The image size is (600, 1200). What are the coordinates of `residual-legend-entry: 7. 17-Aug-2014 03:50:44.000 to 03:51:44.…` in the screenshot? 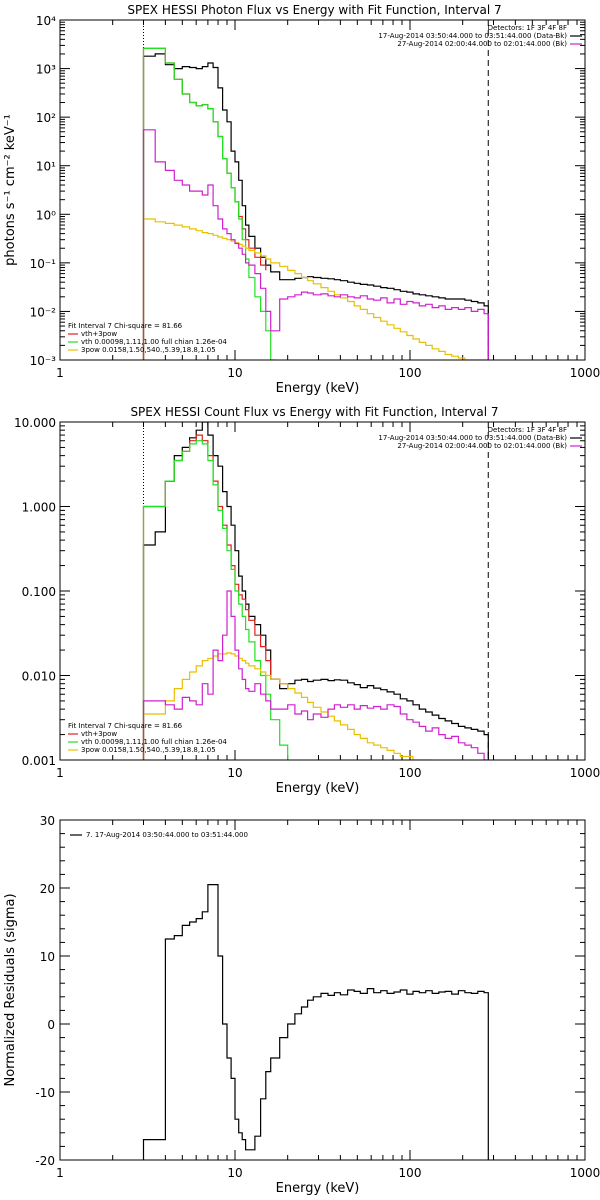 It's located at (167, 835).